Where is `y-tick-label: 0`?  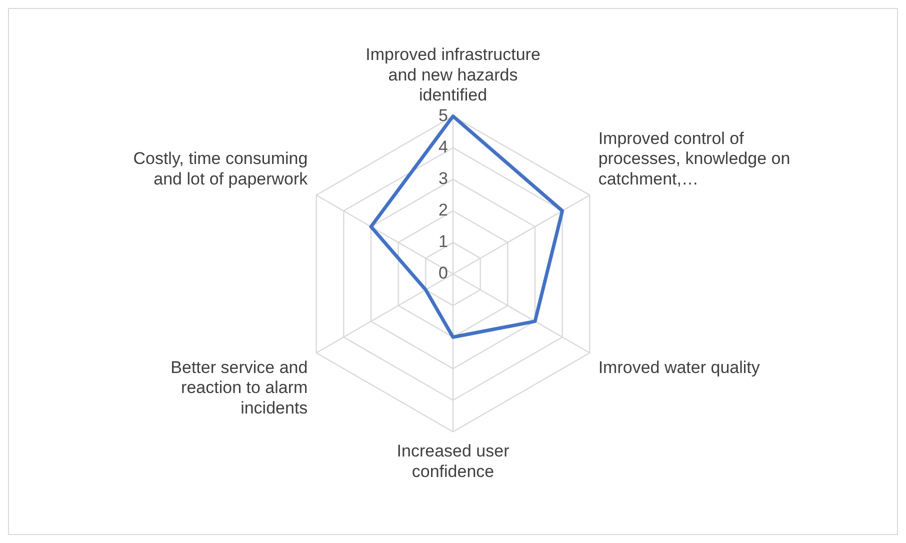
y-tick-label: 0 is located at coordinates (443, 273).